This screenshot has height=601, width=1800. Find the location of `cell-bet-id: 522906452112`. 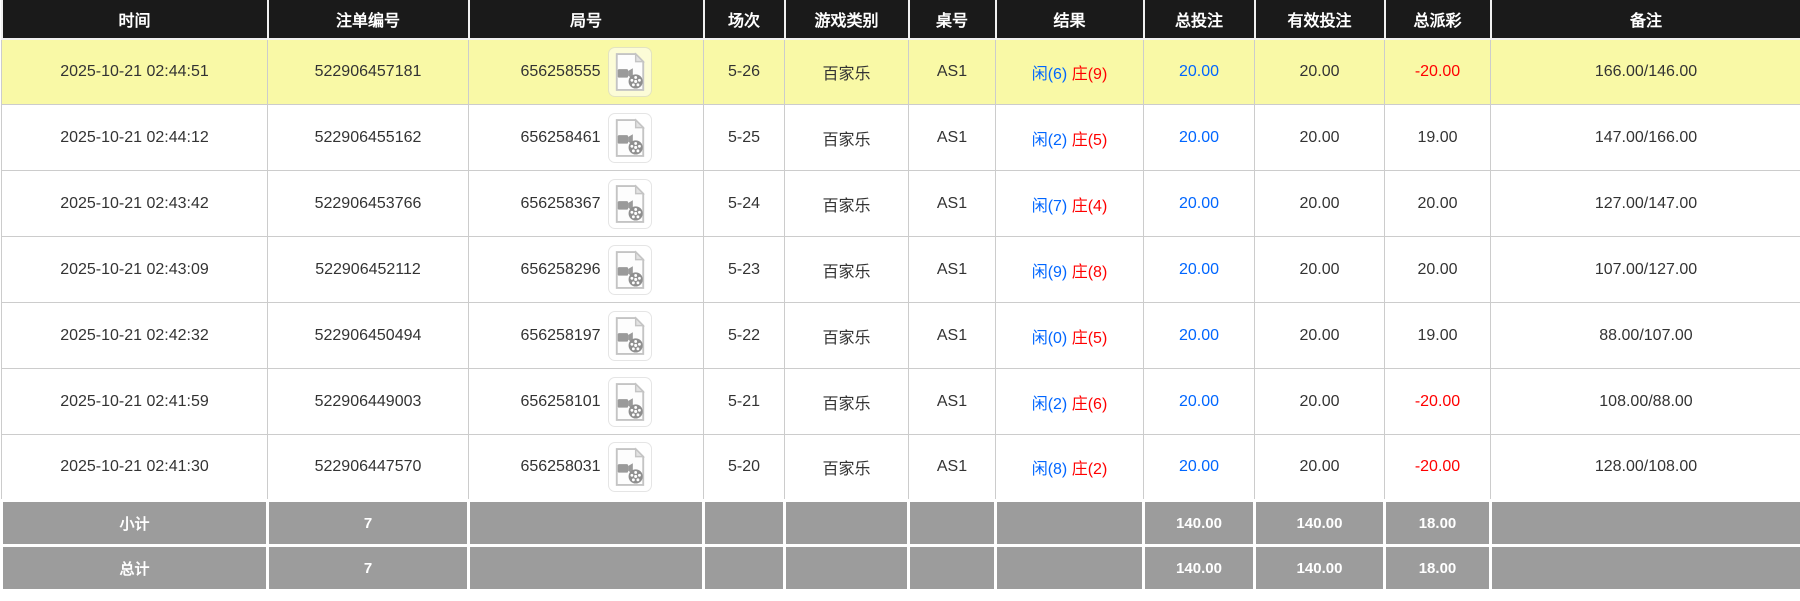

cell-bet-id: 522906452112 is located at coordinates (368, 269).